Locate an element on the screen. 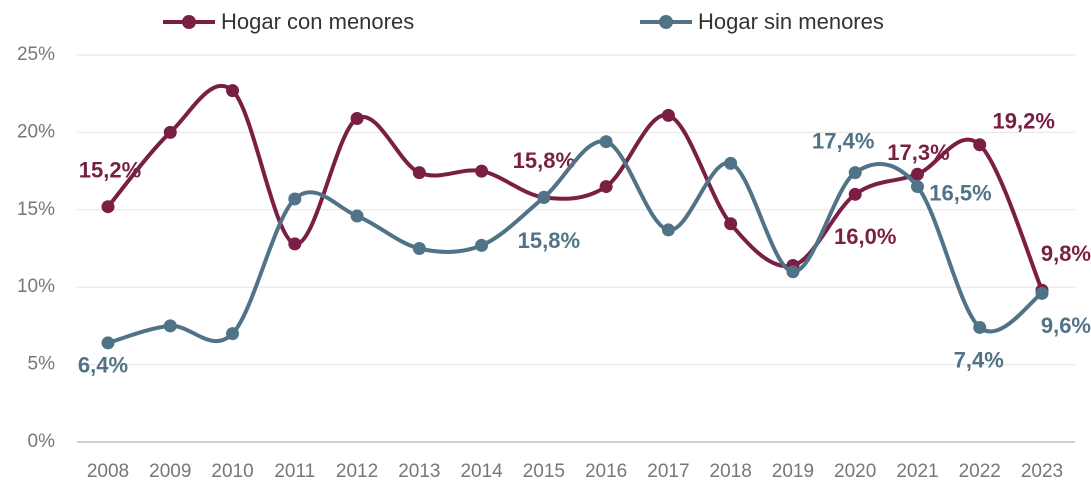 The width and height of the screenshot is (1091, 482). legend-label: Hogar sin menores is located at coordinates (791, 21).